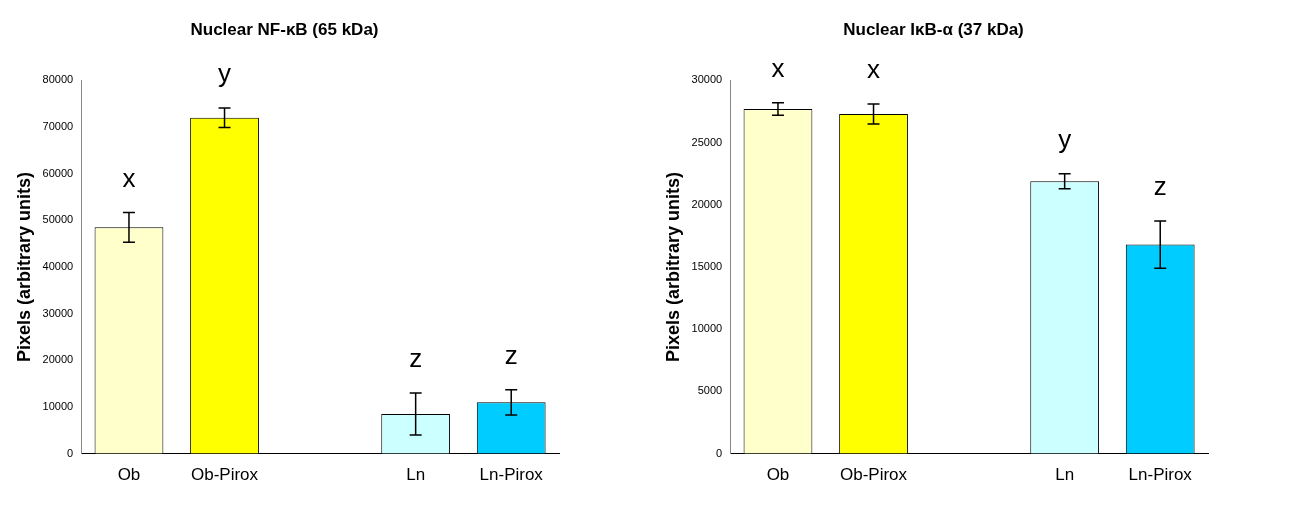 The height and width of the screenshot is (508, 1298). I want to click on y-tick-label: 40000, so click(58, 266).